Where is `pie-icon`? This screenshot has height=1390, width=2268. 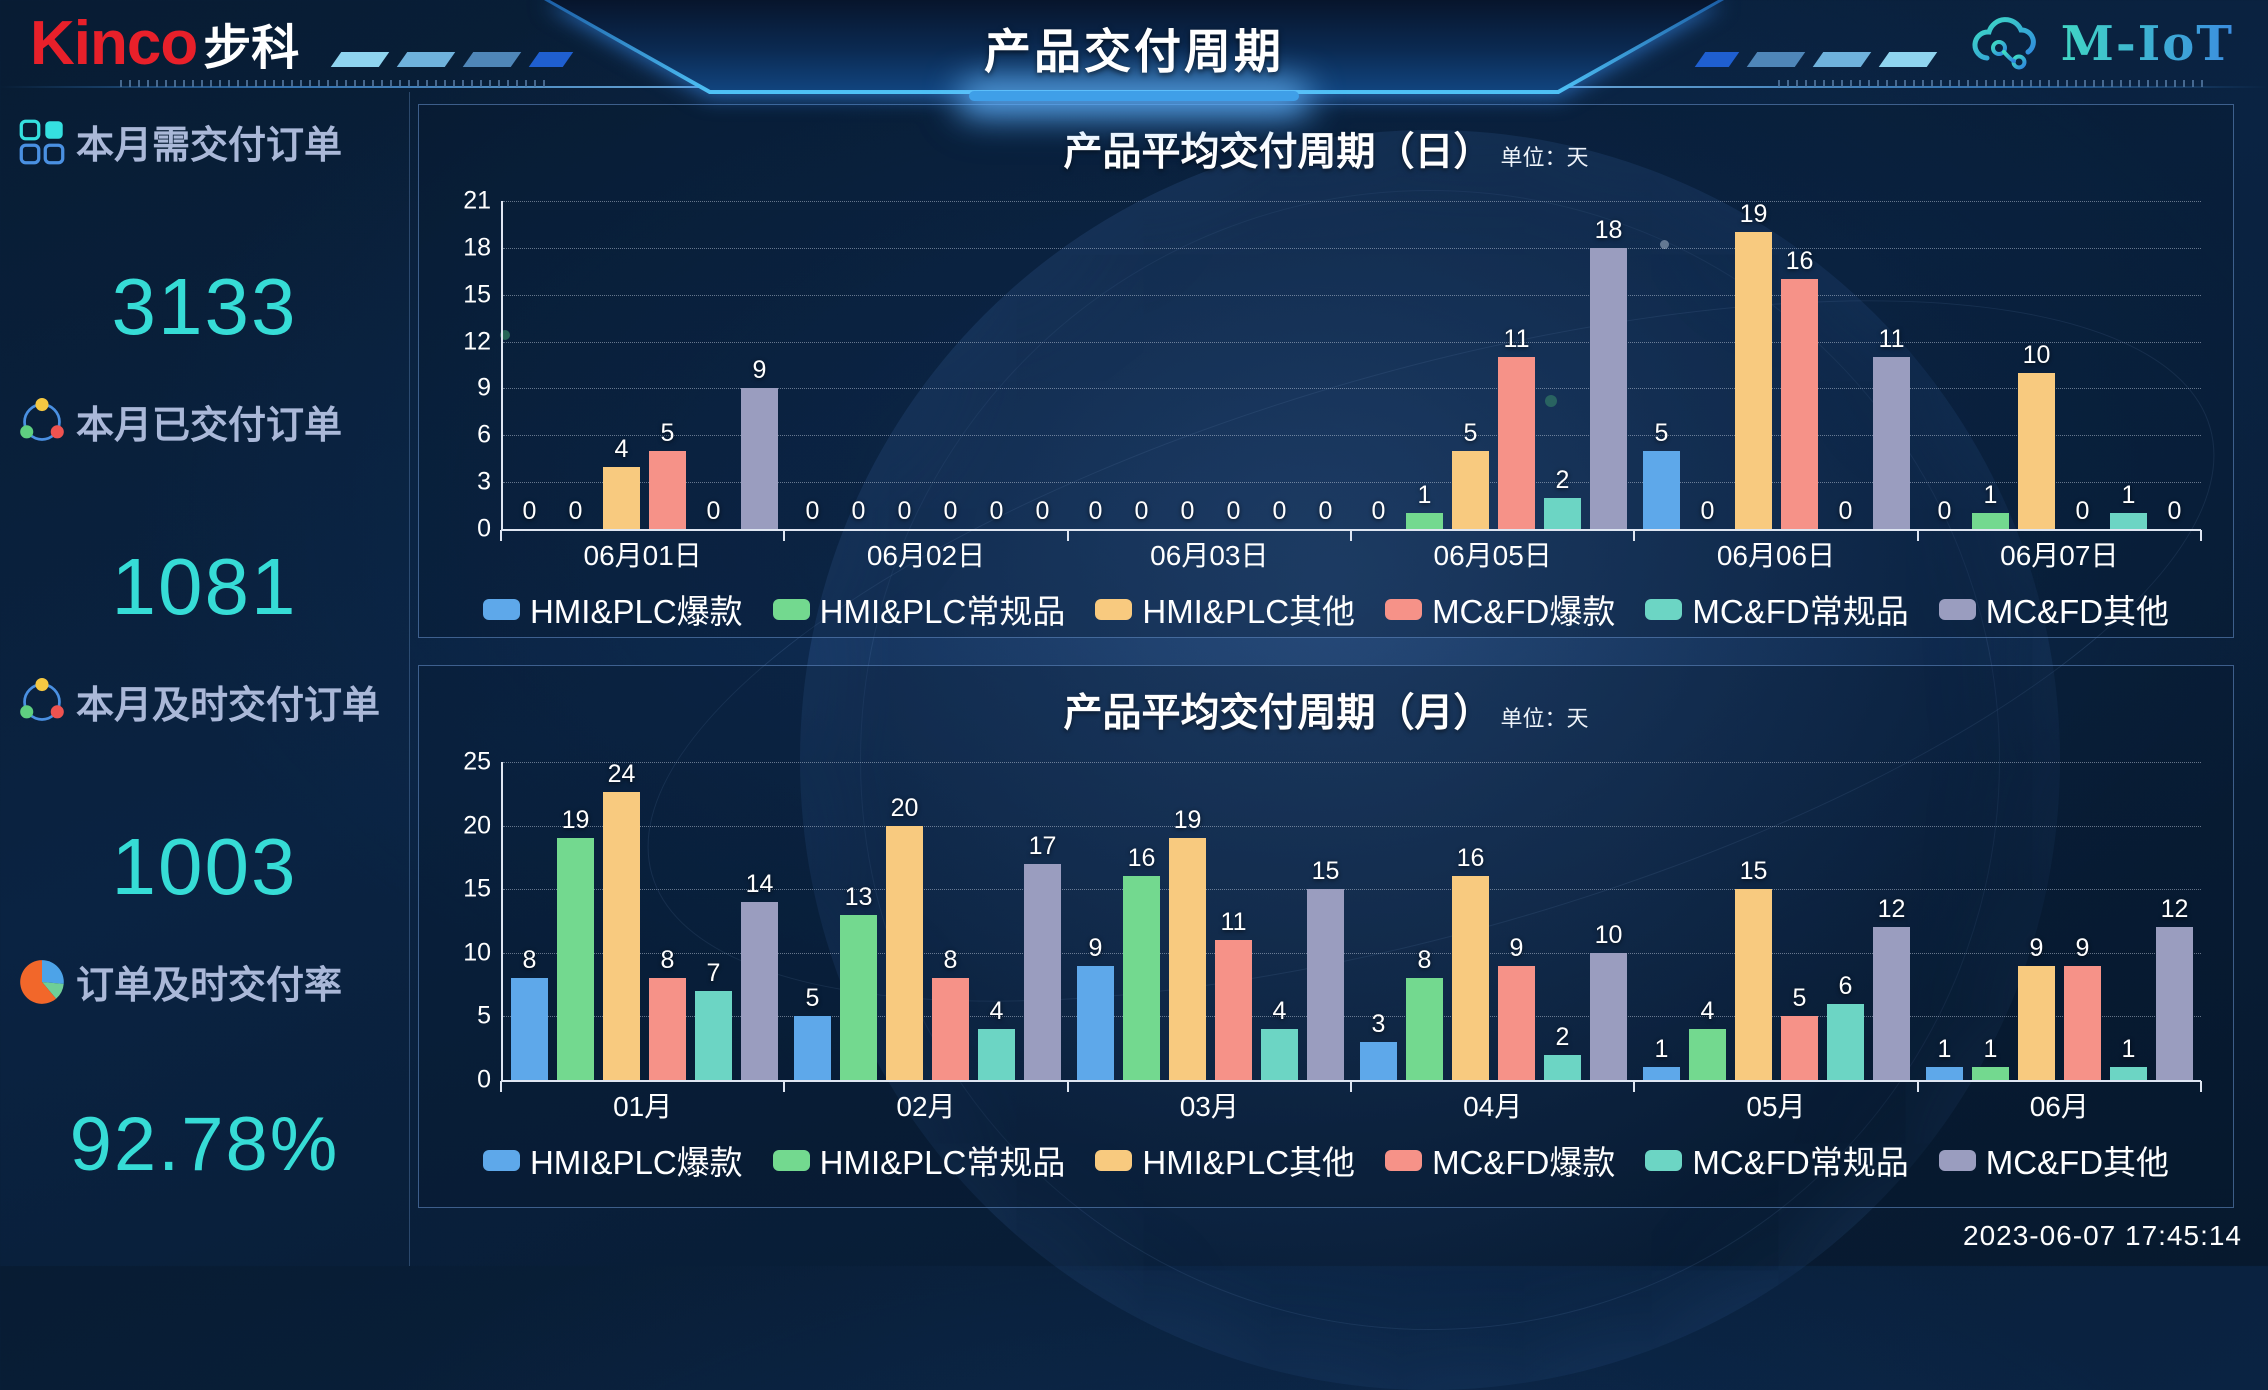 pie-icon is located at coordinates (42, 981).